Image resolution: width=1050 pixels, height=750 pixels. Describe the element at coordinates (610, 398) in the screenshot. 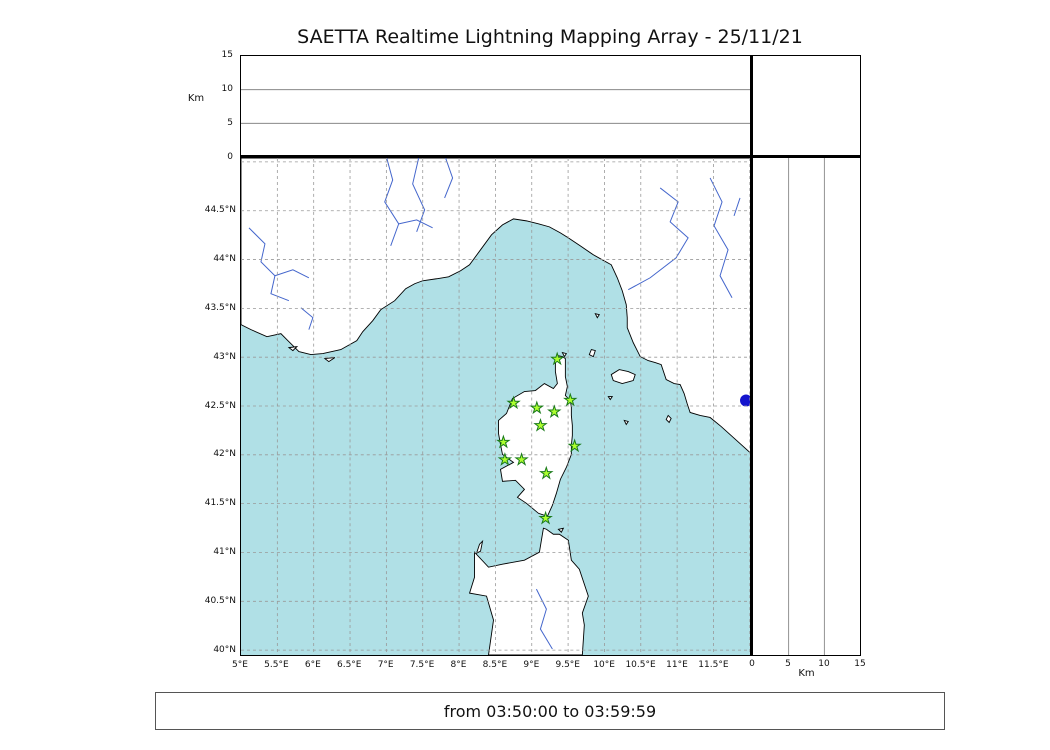

I see `island-pianosa` at that location.